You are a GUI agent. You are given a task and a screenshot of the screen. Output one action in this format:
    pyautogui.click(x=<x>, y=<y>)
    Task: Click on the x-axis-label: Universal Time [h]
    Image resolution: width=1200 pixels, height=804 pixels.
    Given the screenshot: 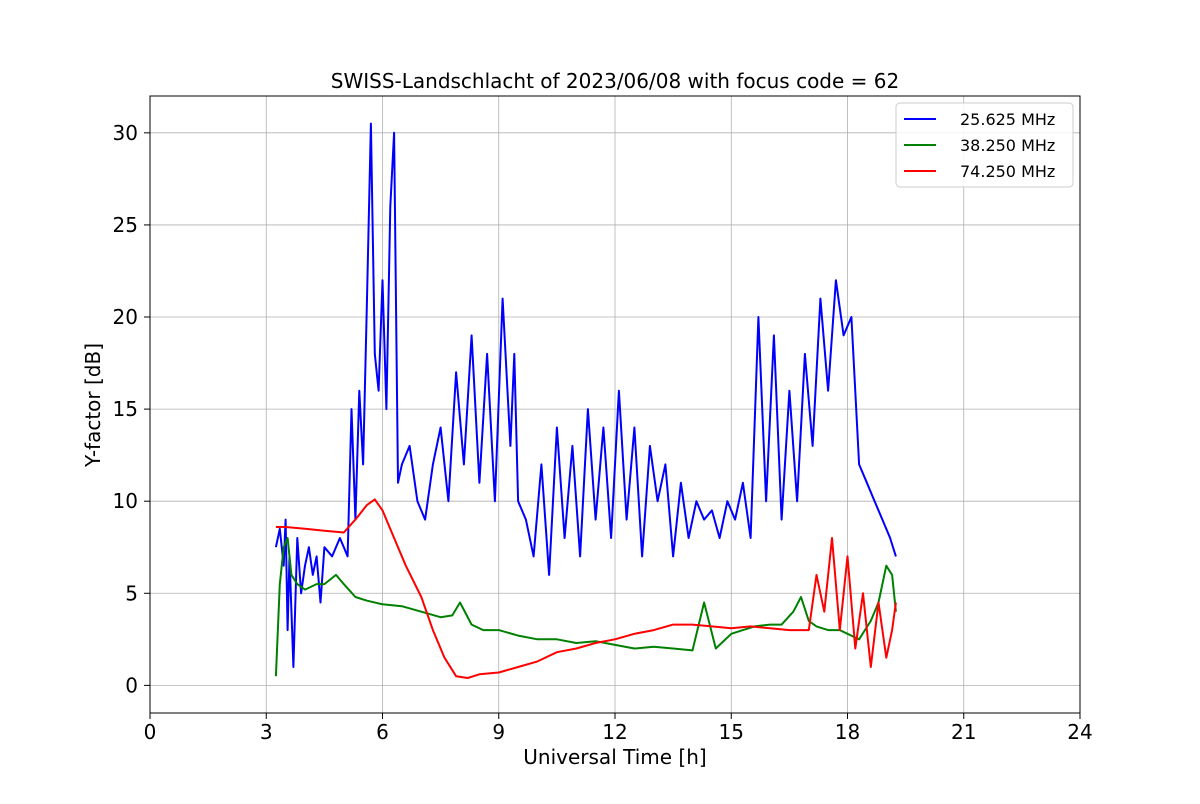 What is the action you would take?
    pyautogui.click(x=614, y=757)
    